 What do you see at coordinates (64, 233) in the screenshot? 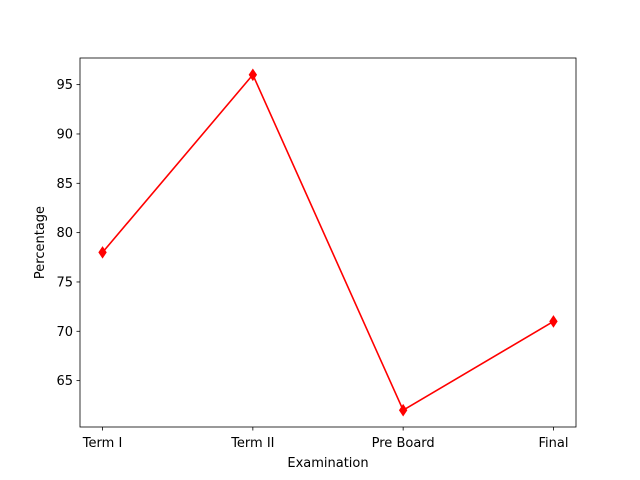
I see `y-tick-label: 80` at bounding box center [64, 233].